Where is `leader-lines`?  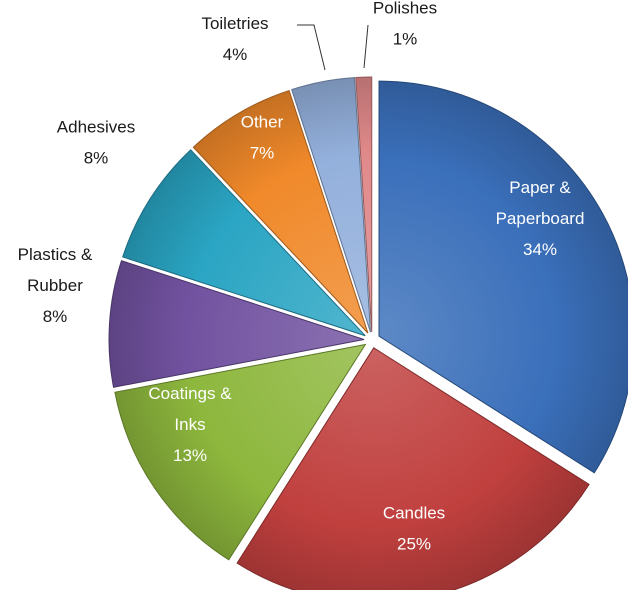 leader-lines is located at coordinates (333, 47).